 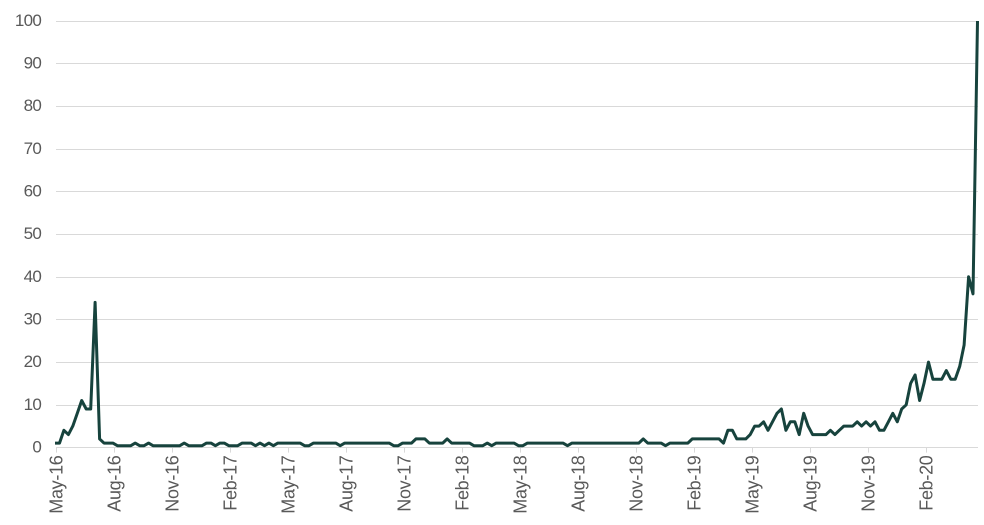 I want to click on svg-text: Feb-19, so click(x=695, y=483).